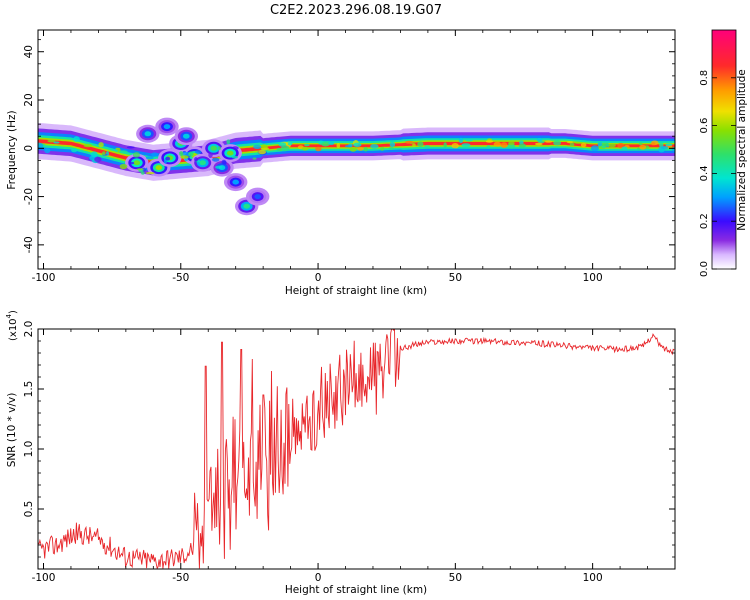 This screenshot has height=600, width=750. What do you see at coordinates (356, 291) in the screenshot?
I see `spectrogram-x-label: Height of straight line (km)` at bounding box center [356, 291].